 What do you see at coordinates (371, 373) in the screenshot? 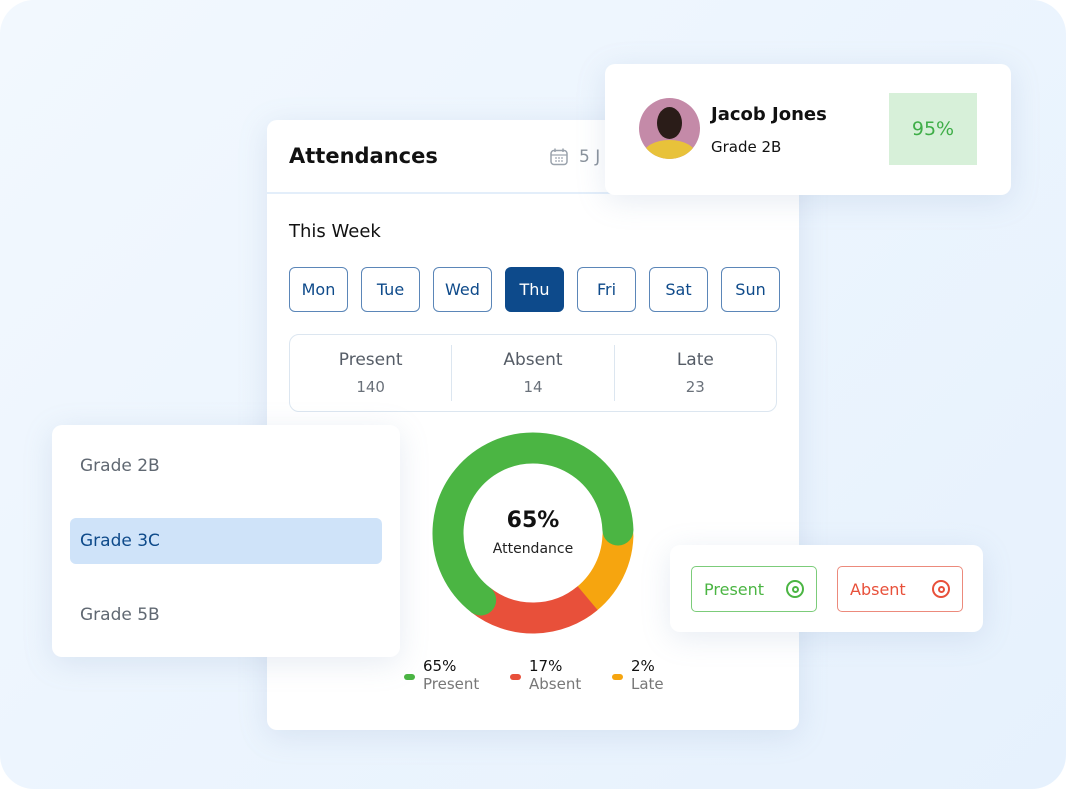
I see `stat-present: Present 140` at bounding box center [371, 373].